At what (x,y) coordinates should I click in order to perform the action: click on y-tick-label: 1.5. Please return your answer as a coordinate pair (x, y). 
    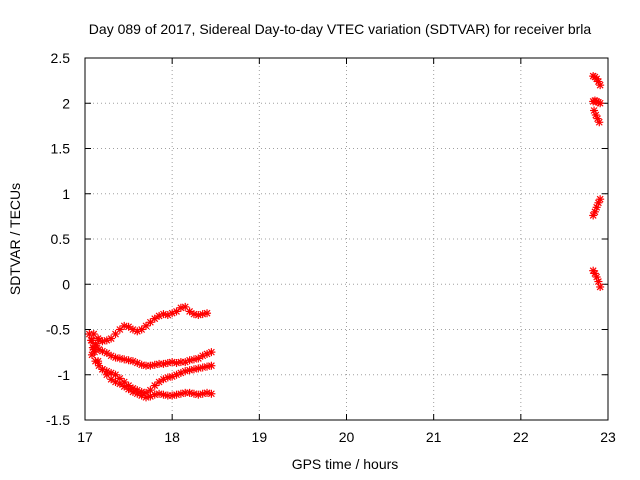
    Looking at the image, I should click on (61, 149).